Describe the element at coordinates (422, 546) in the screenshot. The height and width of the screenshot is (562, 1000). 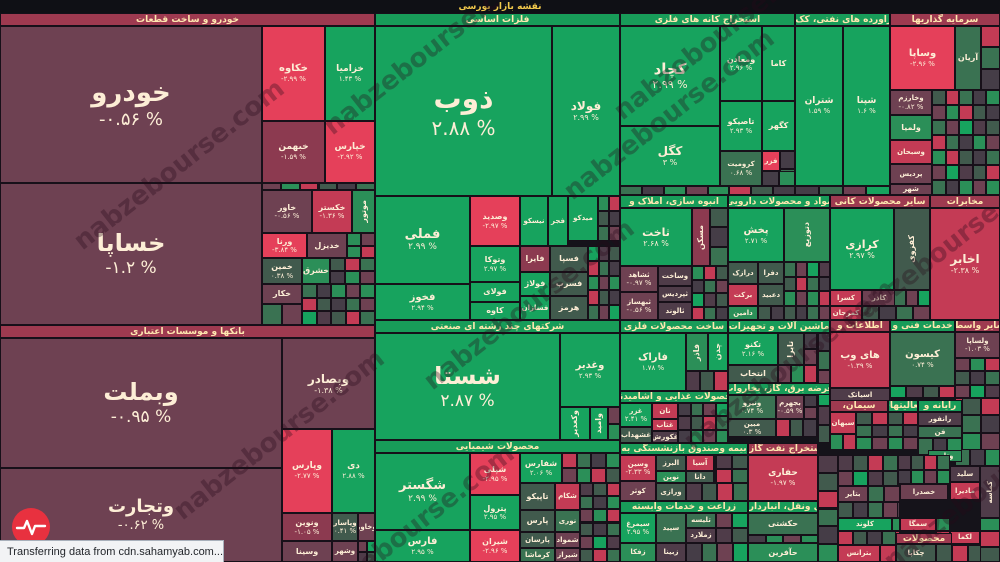
I see `stock-tile: فارس ۲.۹۵ %` at that location.